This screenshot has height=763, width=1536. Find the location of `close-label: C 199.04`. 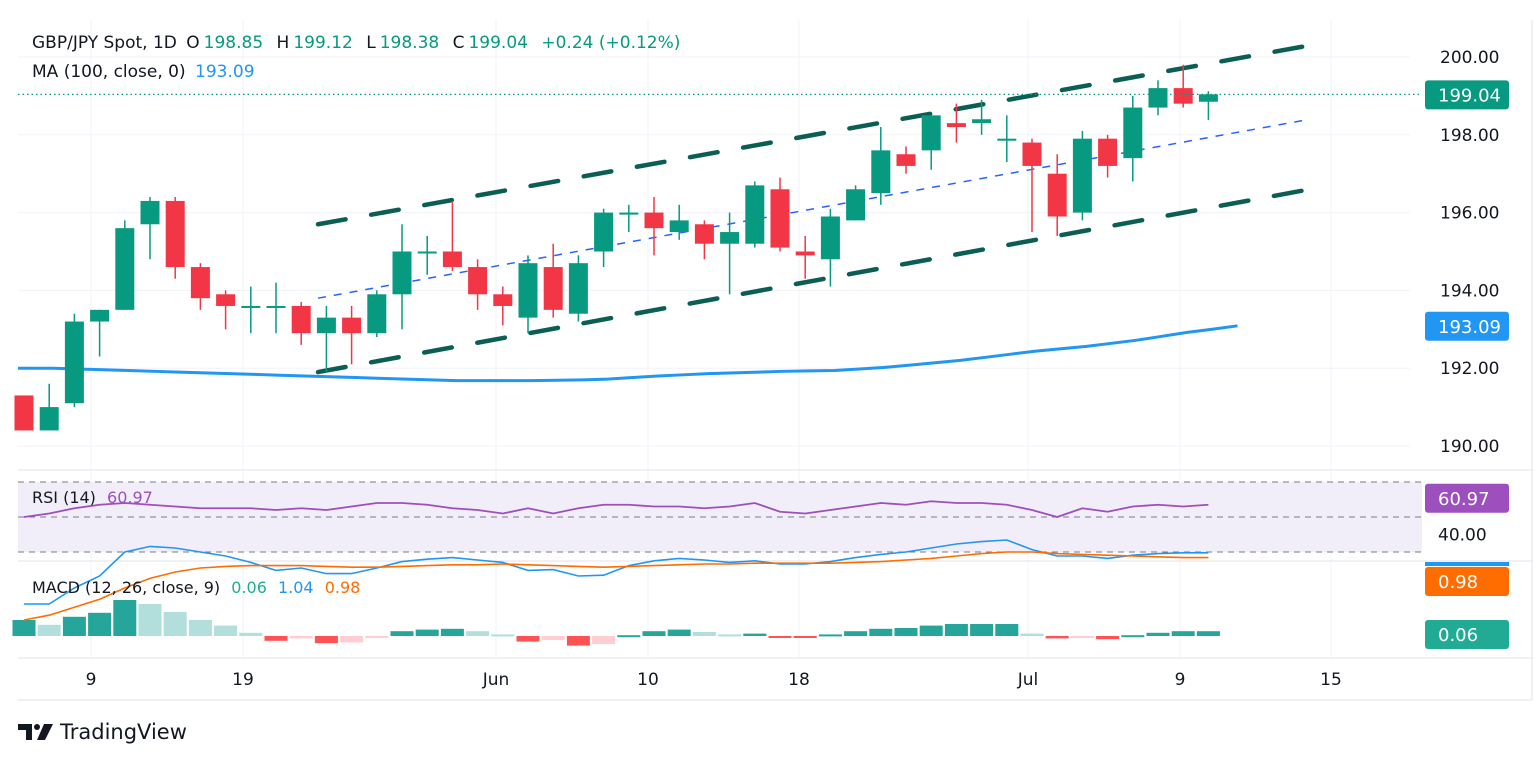

close-label: C 199.04 is located at coordinates (492, 43).